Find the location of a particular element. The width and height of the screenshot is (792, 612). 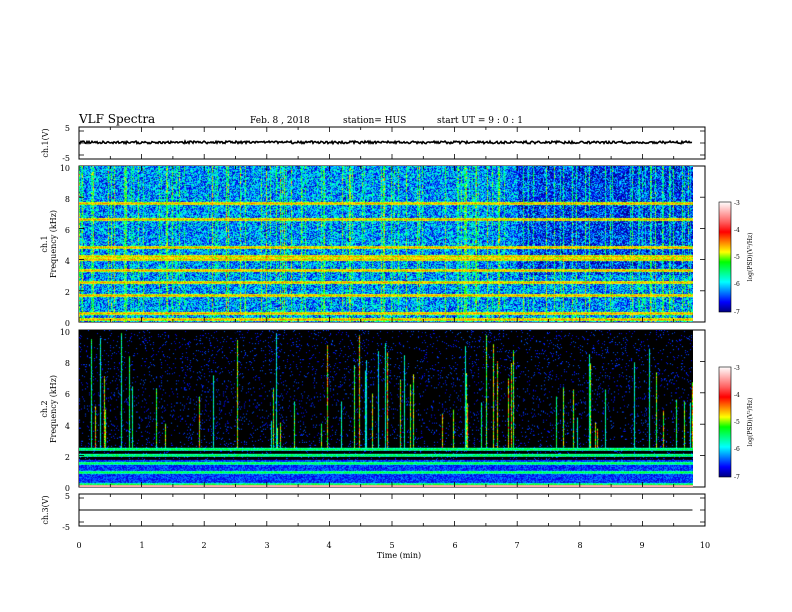

ch1-colorbar-tick-m7: -7 is located at coordinates (737, 312).